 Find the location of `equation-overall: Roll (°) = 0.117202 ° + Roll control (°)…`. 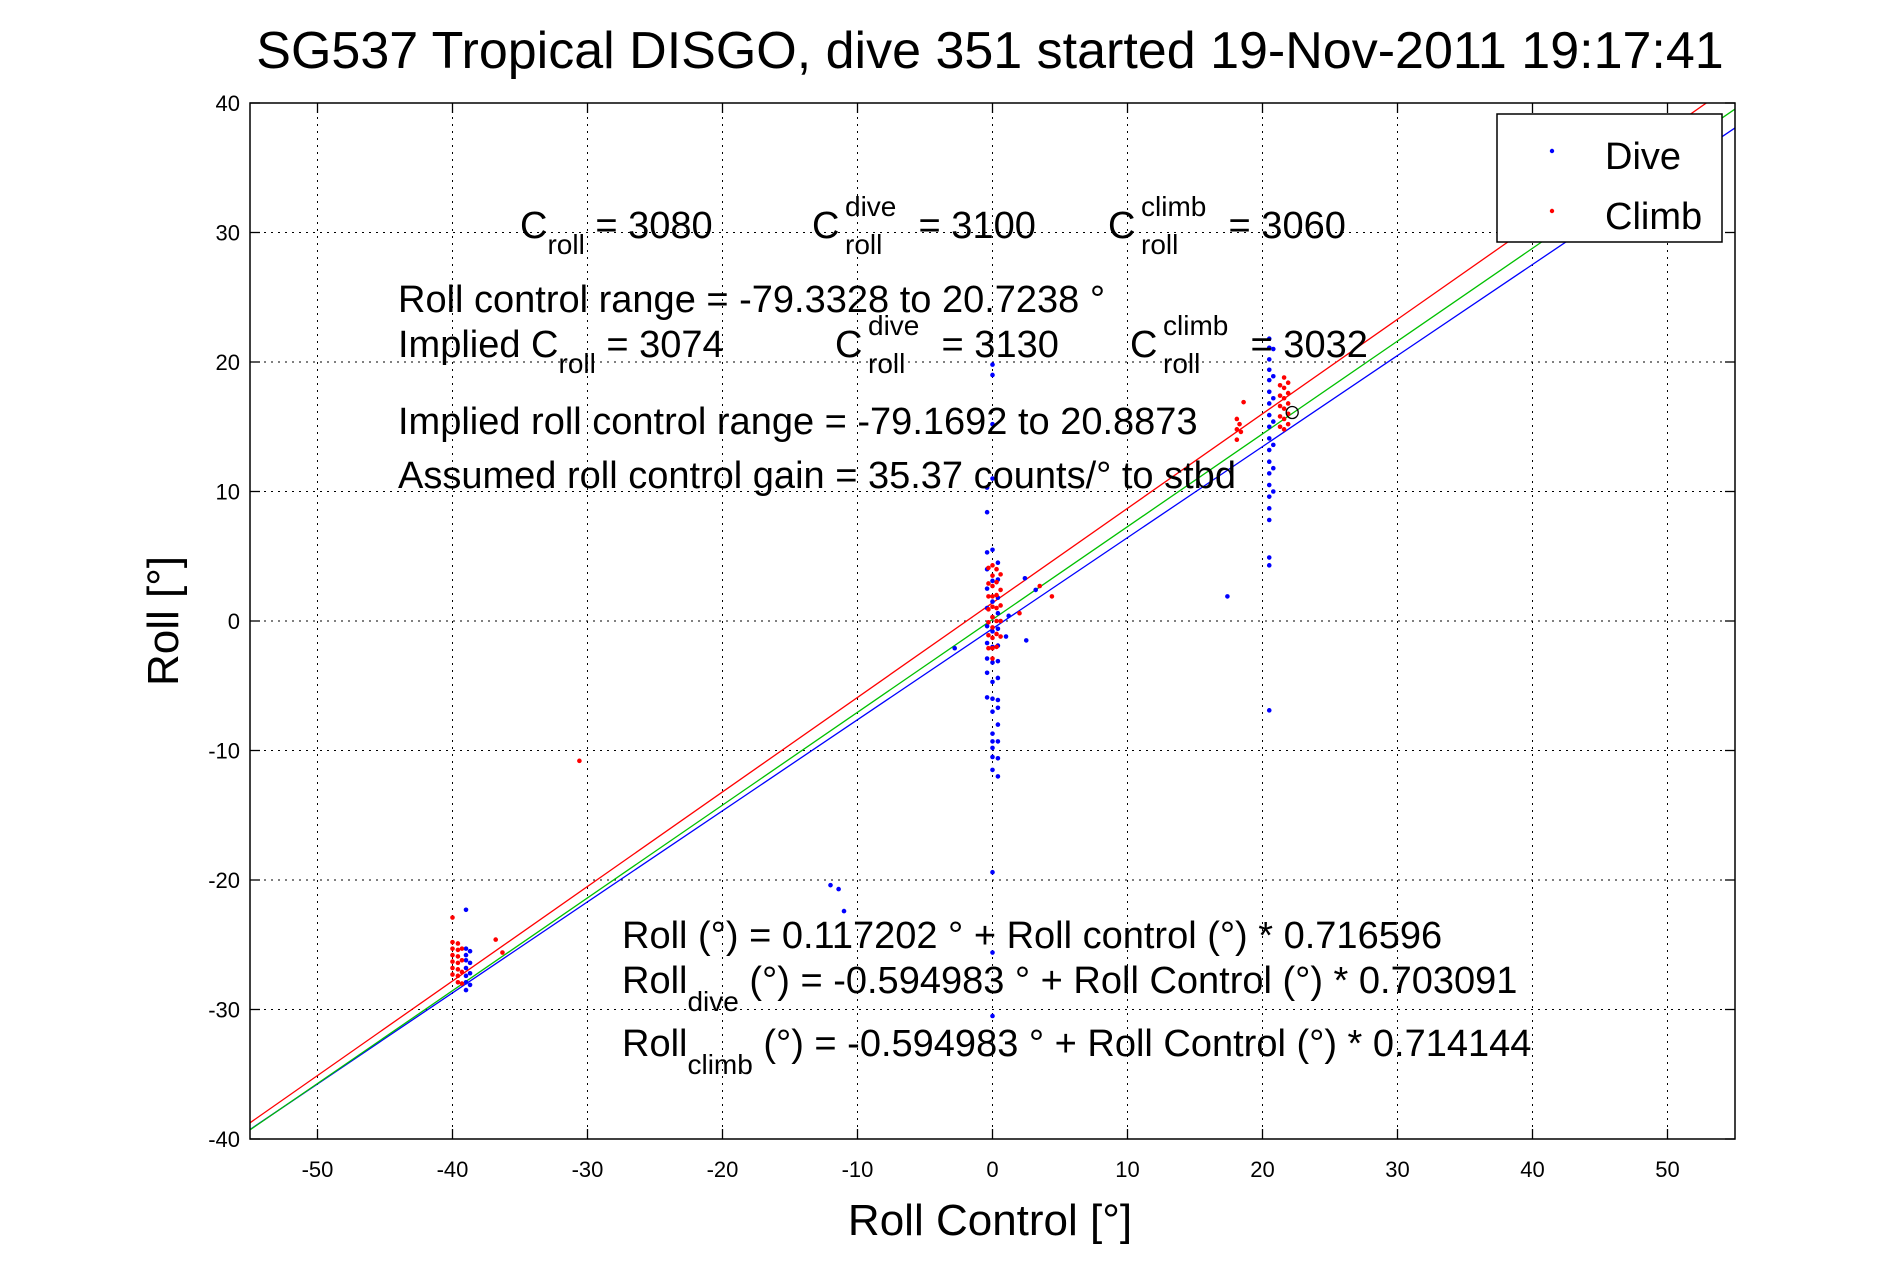

equation-overall: Roll (°) = 0.117202 ° + Roll control (°)… is located at coordinates (1032, 936).